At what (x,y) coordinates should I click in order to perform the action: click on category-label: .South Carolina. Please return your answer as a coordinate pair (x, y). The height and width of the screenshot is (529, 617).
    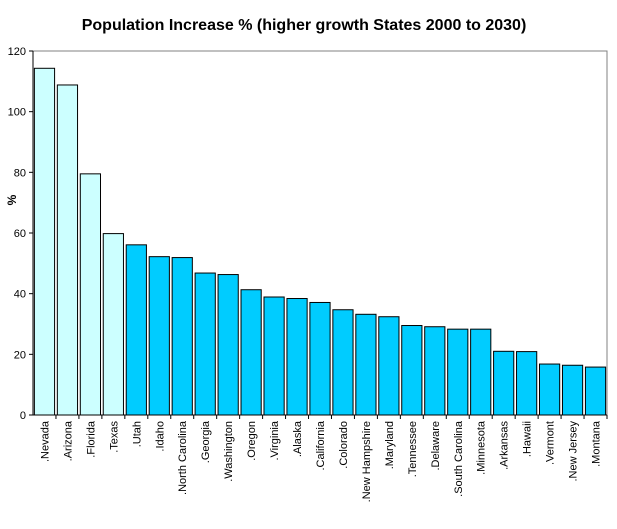
    Looking at the image, I should click on (459, 458).